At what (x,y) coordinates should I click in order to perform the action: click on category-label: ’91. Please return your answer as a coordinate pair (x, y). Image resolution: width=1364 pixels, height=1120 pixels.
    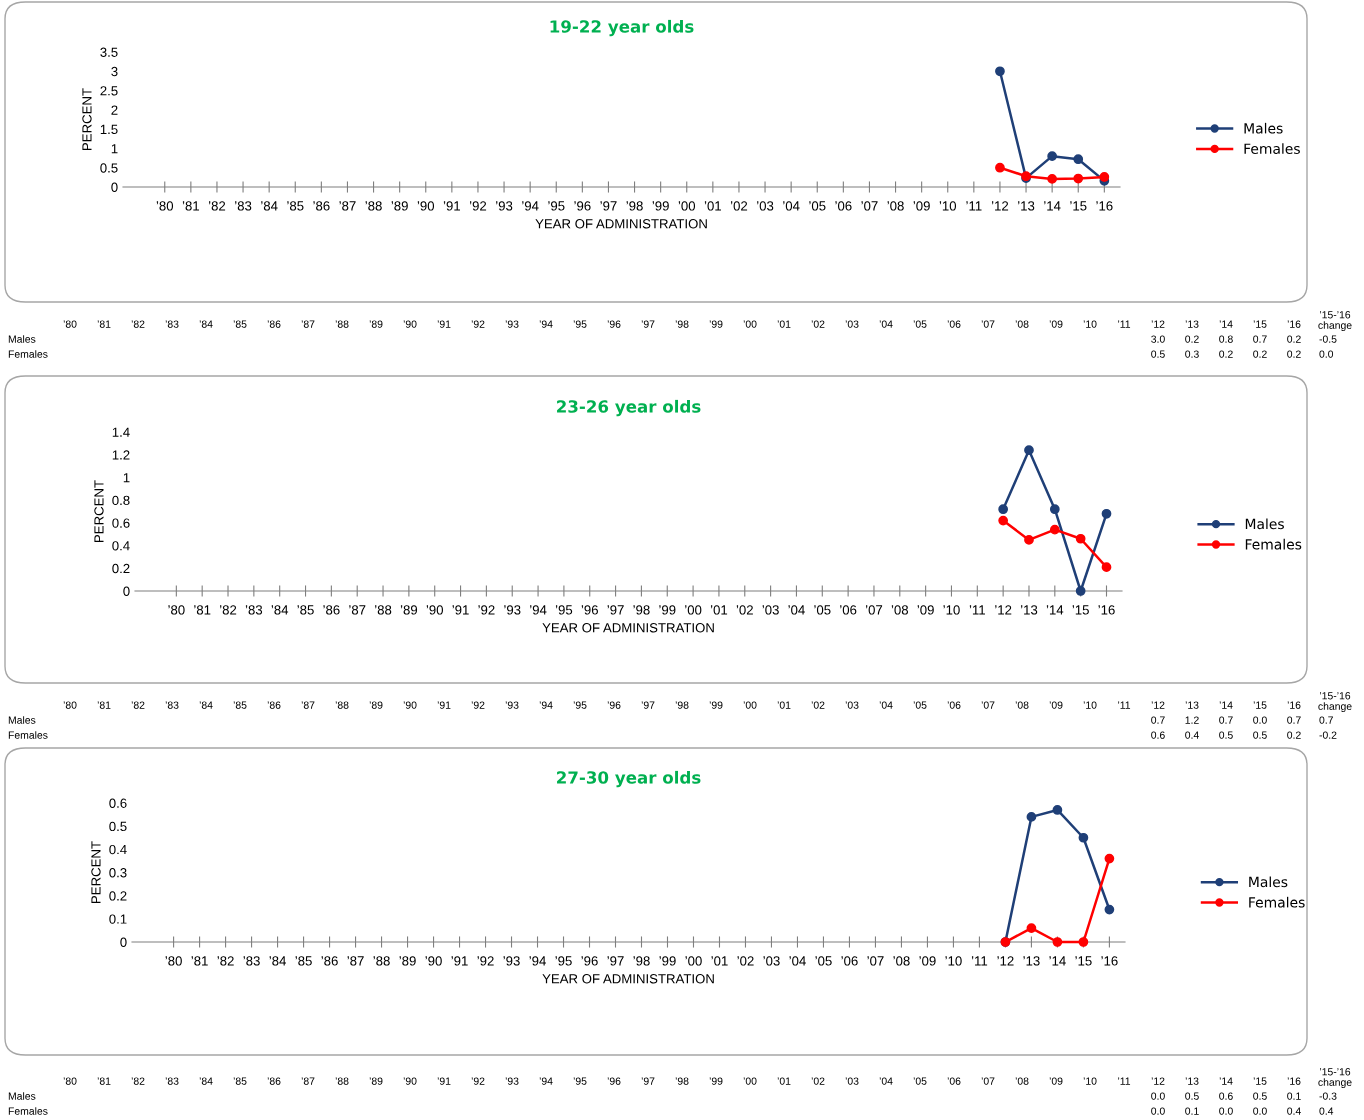
    Looking at the image, I should click on (444, 324).